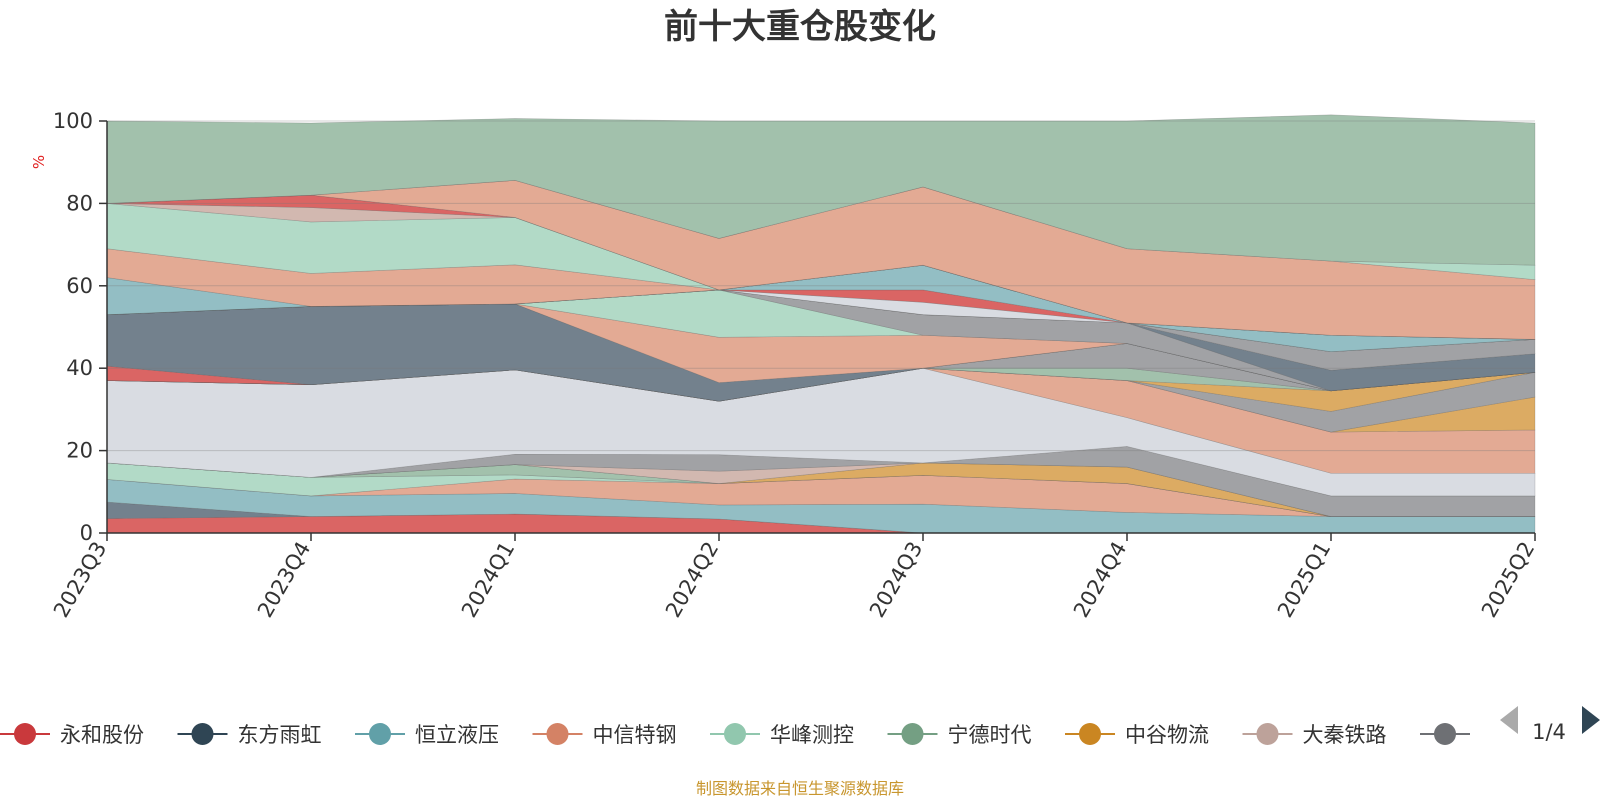 This screenshot has width=1600, height=800. I want to click on legend-clip, so click(1541, 725).